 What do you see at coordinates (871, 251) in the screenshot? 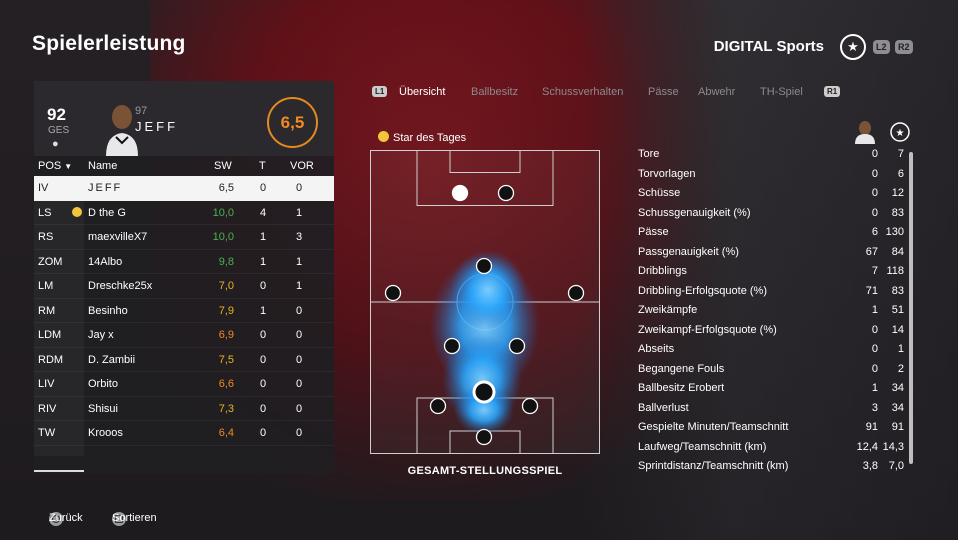
I see `stat-player-value: 67` at bounding box center [871, 251].